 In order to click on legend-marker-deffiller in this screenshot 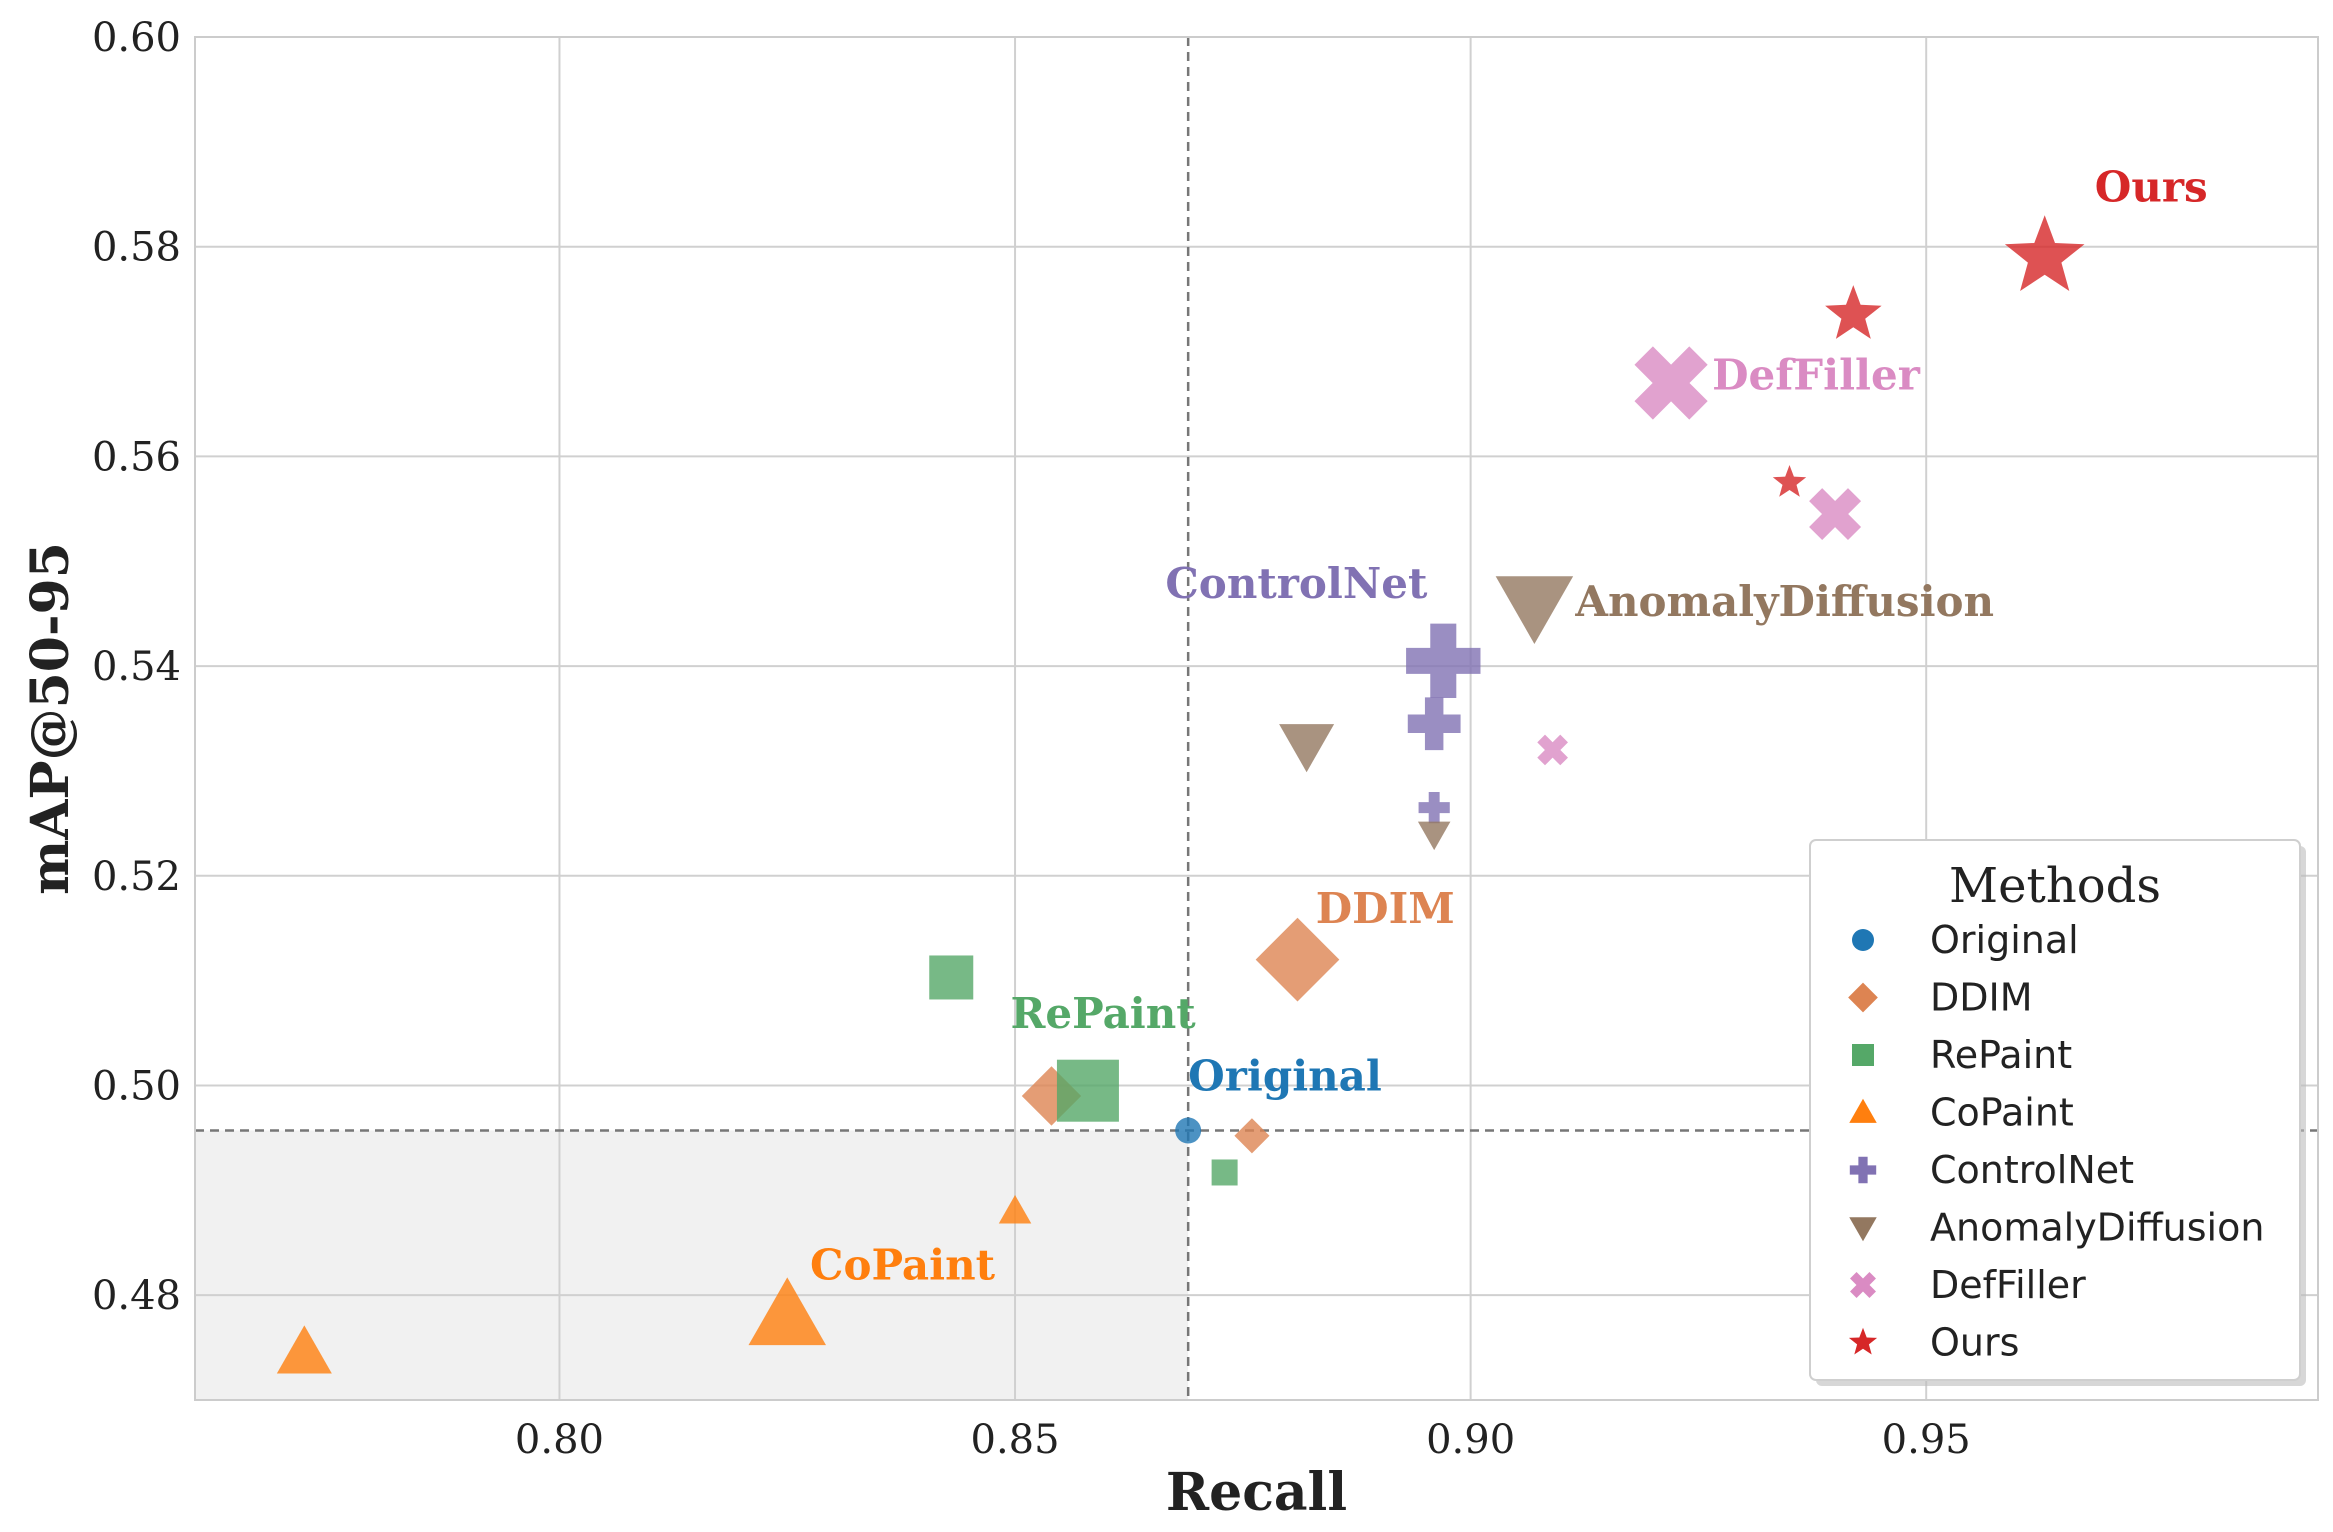, I will do `click(1863, 1285)`.